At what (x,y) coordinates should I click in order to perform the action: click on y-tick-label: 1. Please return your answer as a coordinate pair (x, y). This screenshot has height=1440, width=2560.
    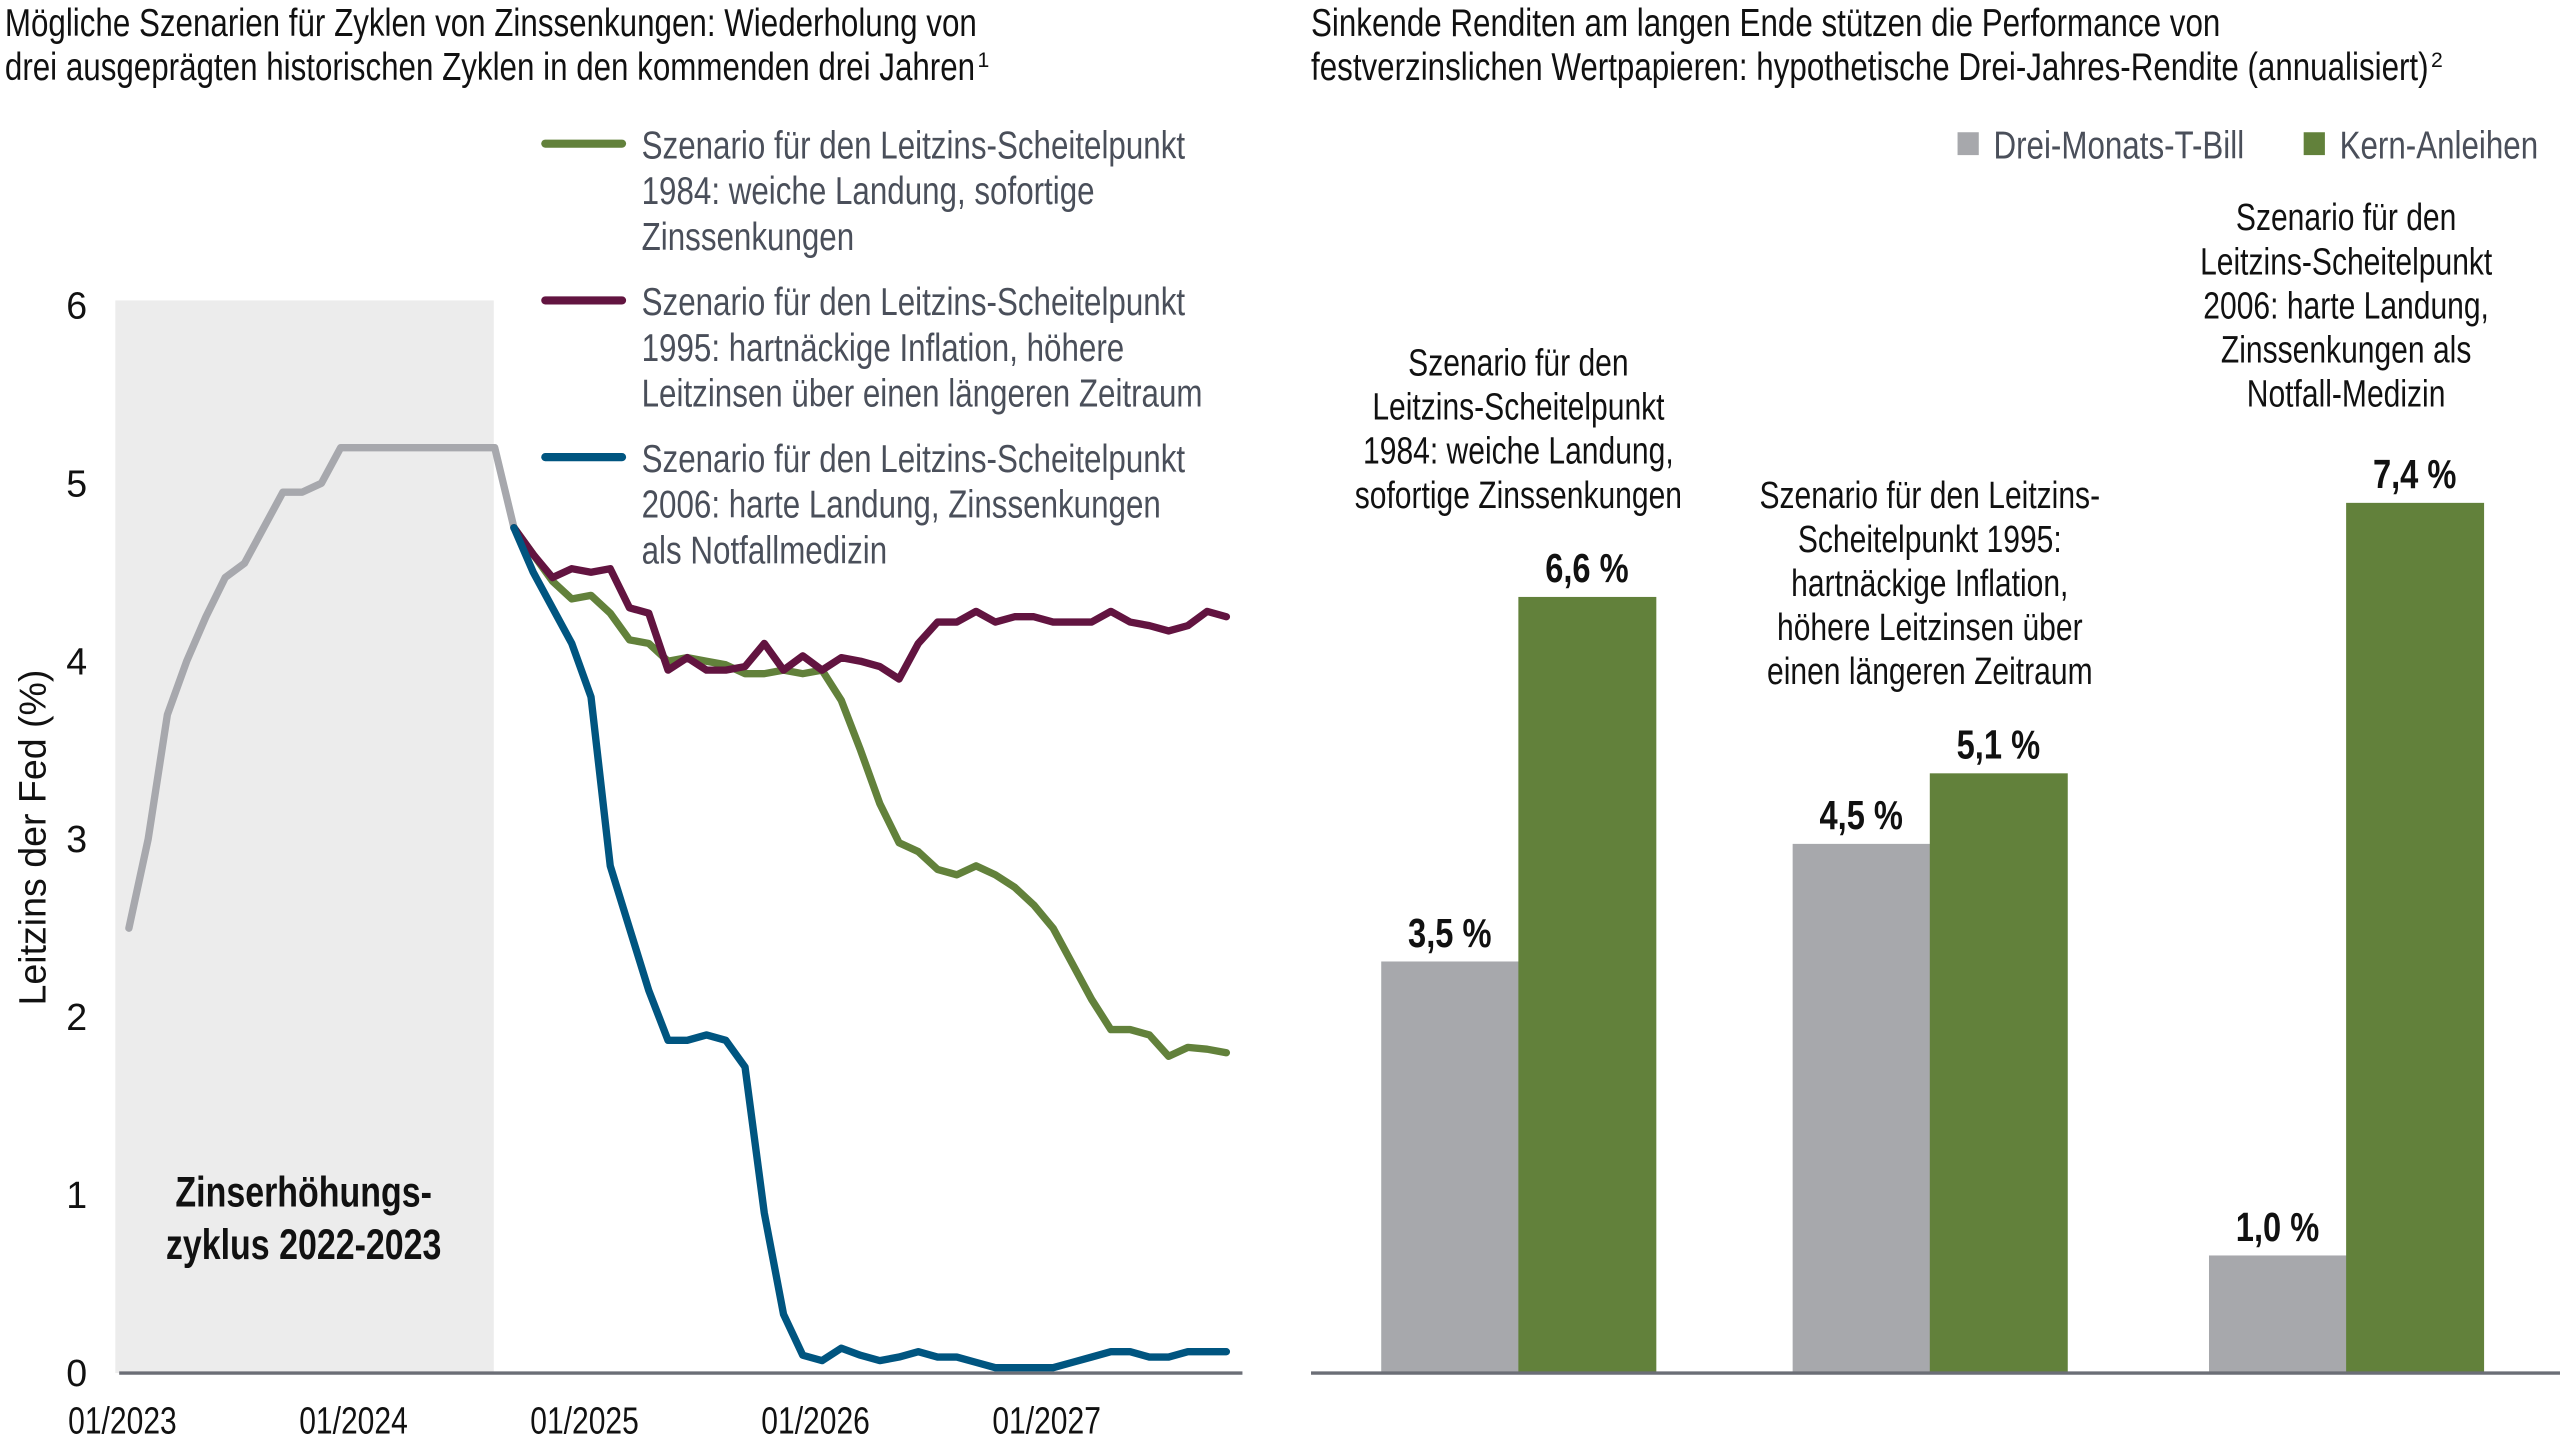
    Looking at the image, I should click on (76, 1195).